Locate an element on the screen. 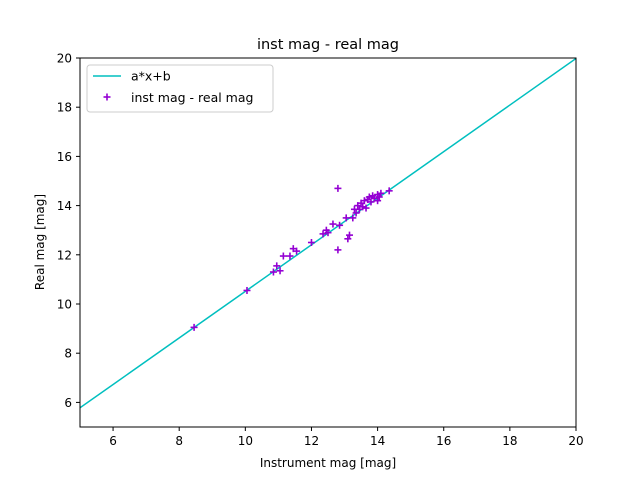 Image resolution: width=640 pixels, height=480 pixels. x-tick-label: 6 is located at coordinates (113, 441).